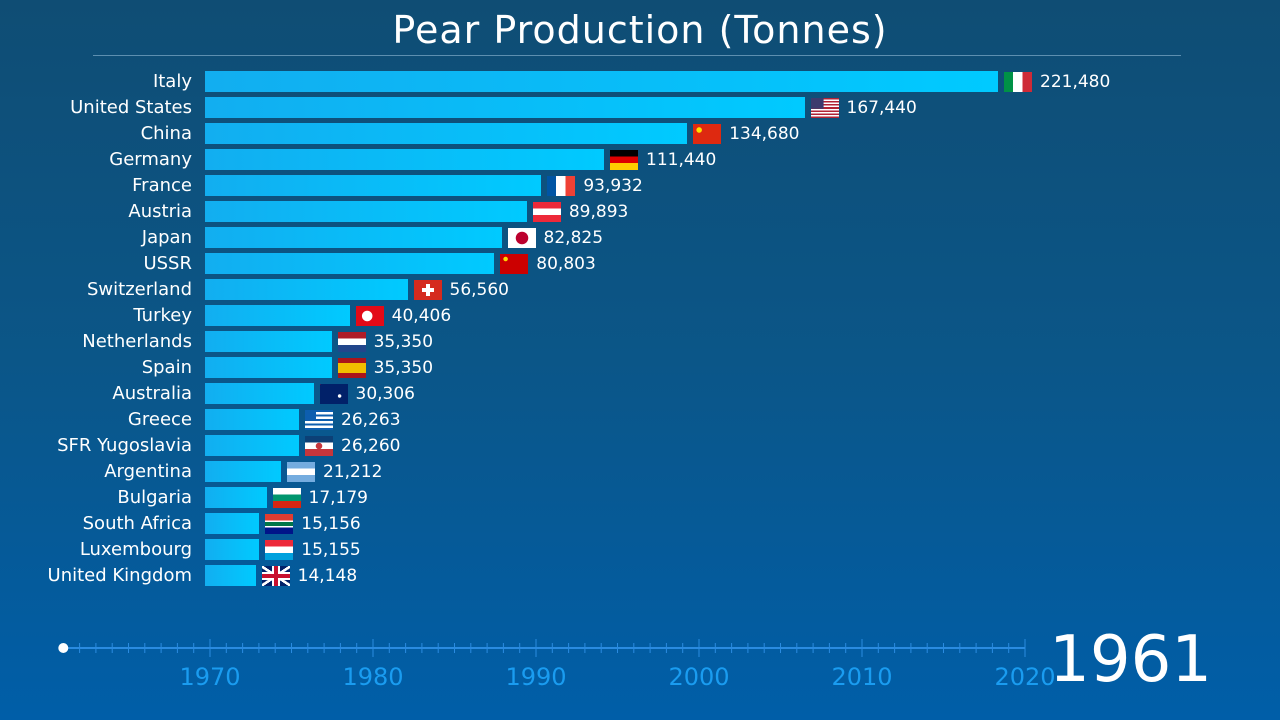 This screenshot has height=720, width=1280. Describe the element at coordinates (613, 186) in the screenshot. I see `value-label: 93,932` at that location.